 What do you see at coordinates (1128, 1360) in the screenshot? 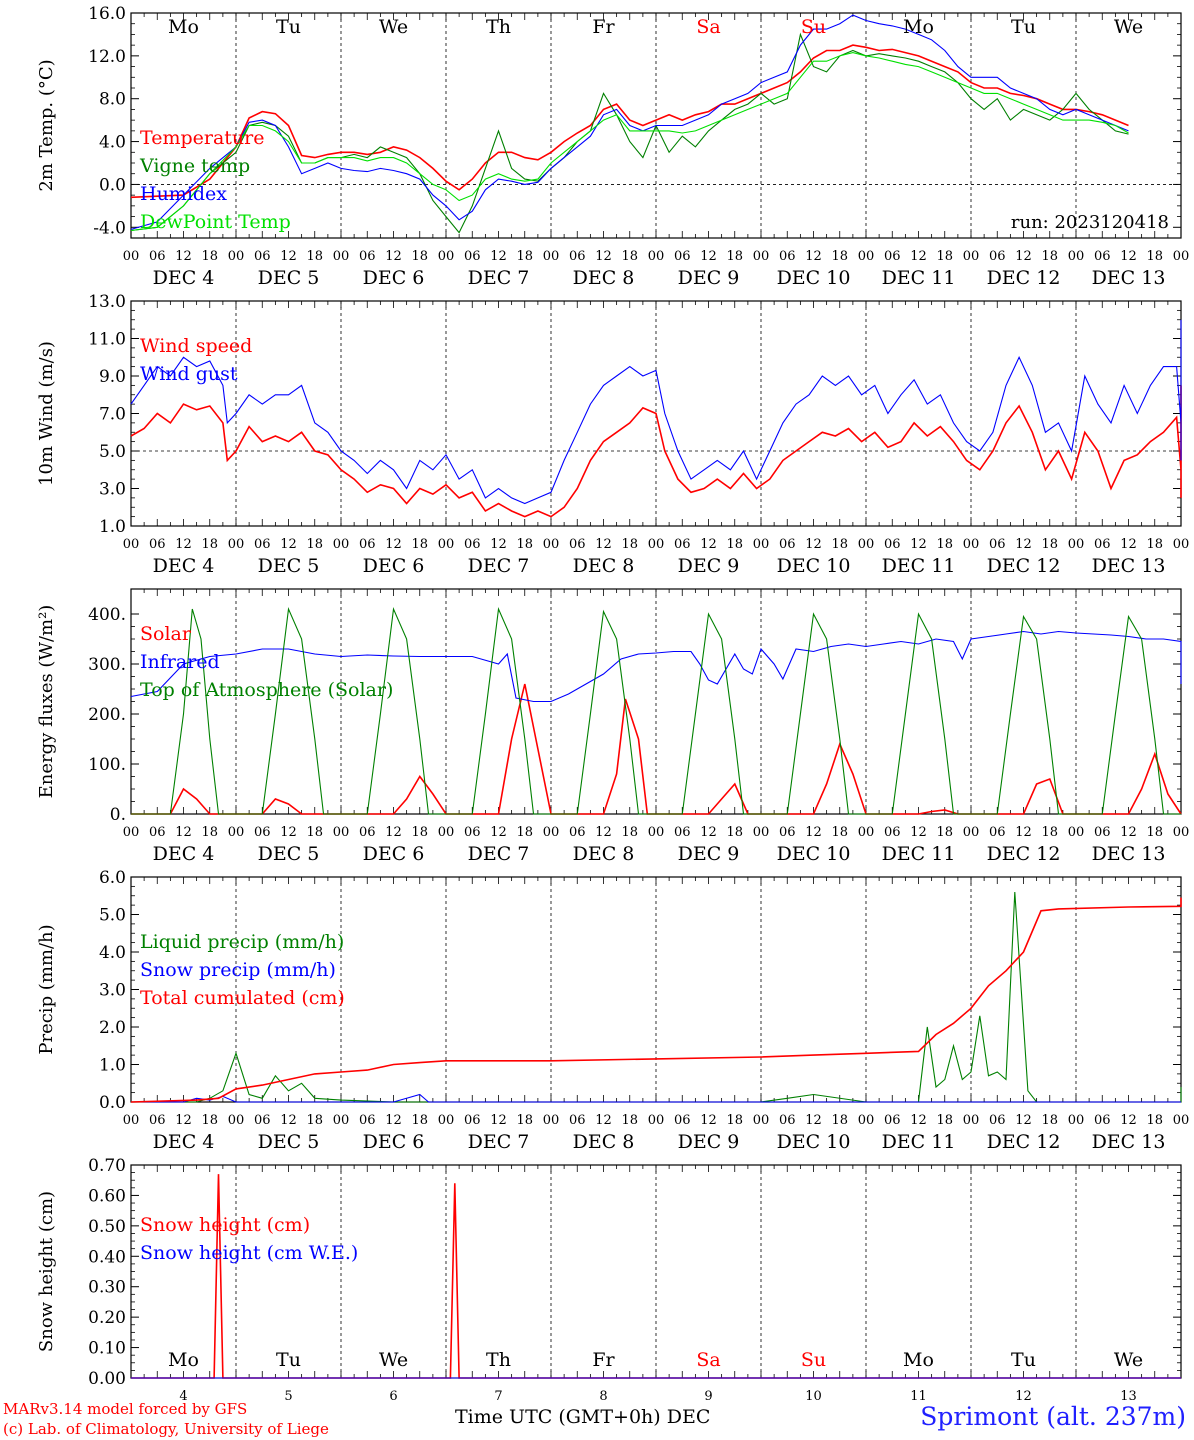
I see `weekday-label: We` at bounding box center [1128, 1360].